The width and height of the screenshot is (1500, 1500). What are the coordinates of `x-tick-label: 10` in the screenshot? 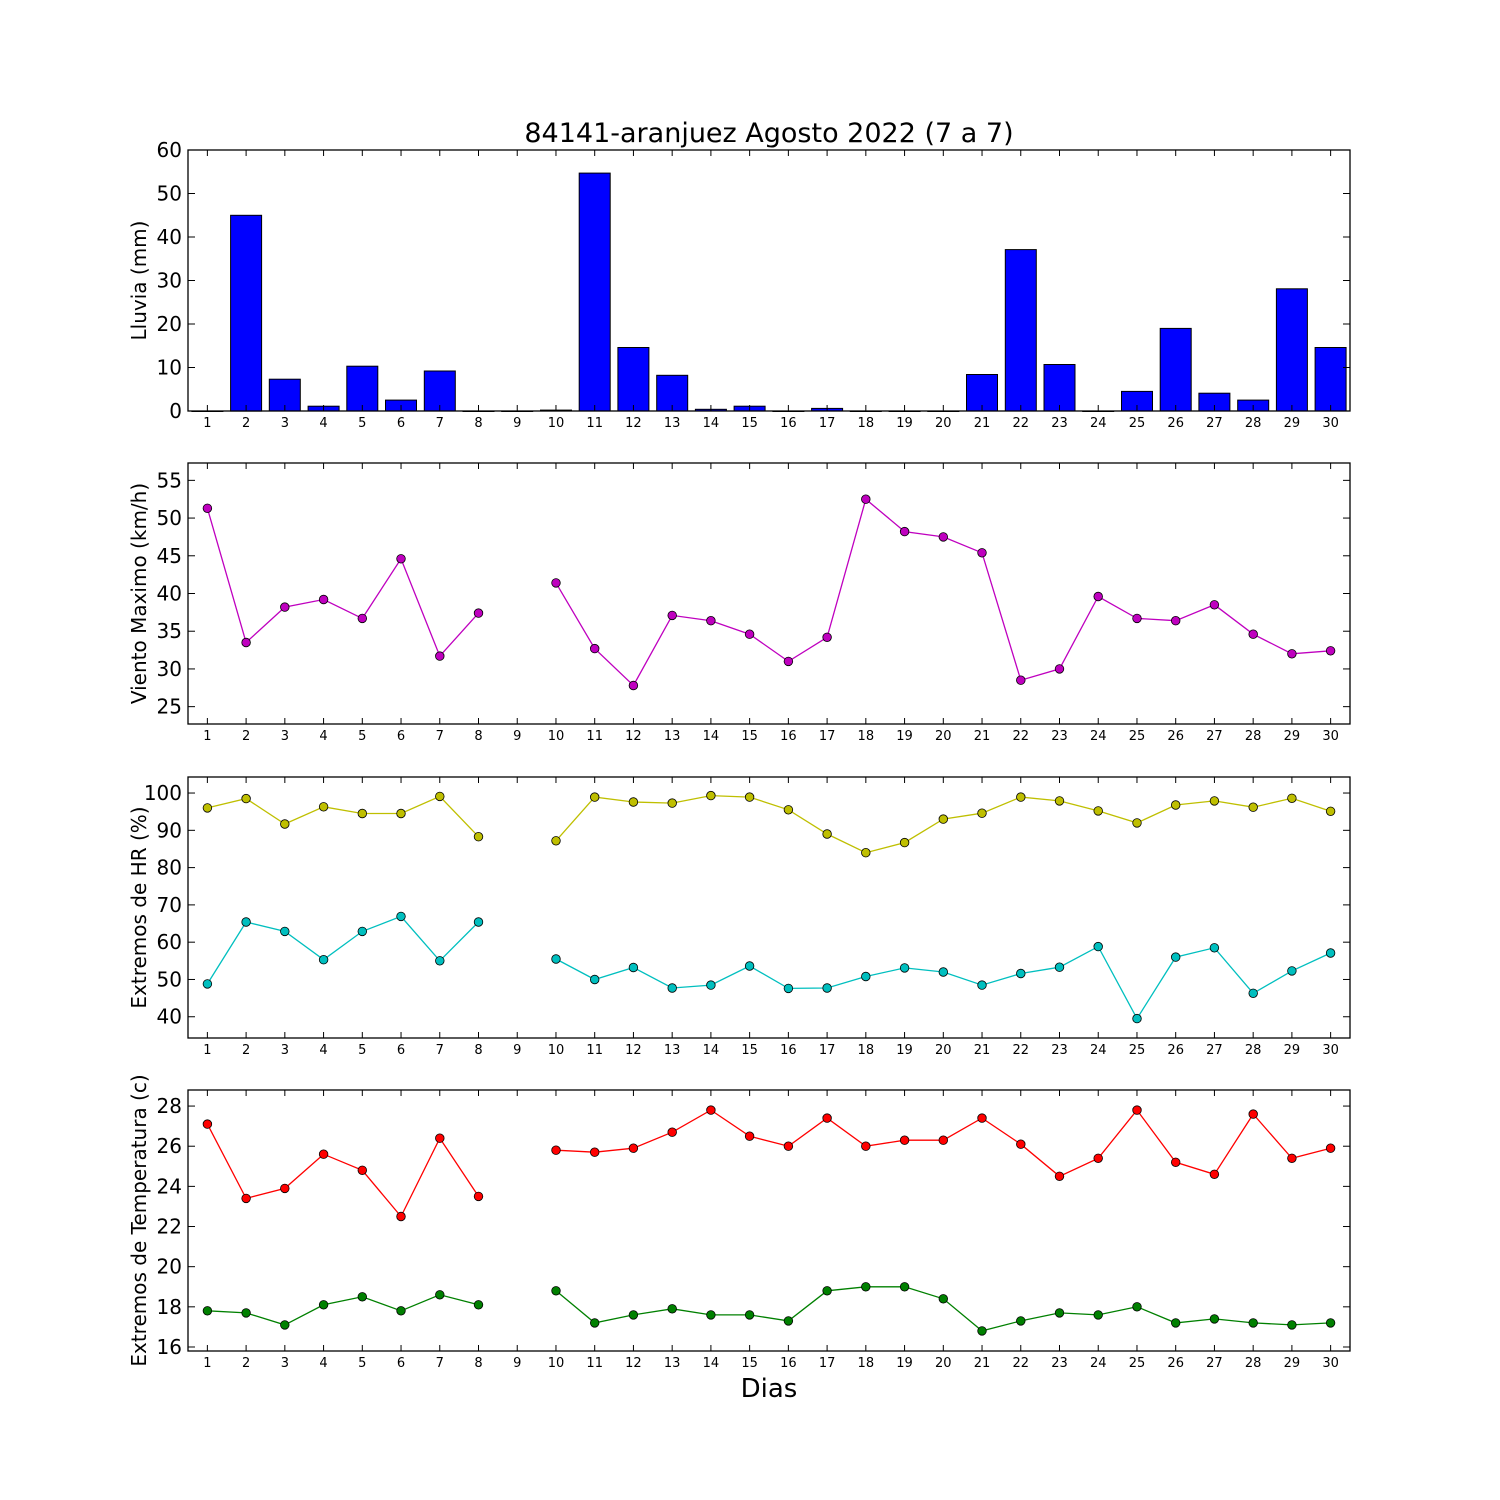 It's located at (556, 1363).